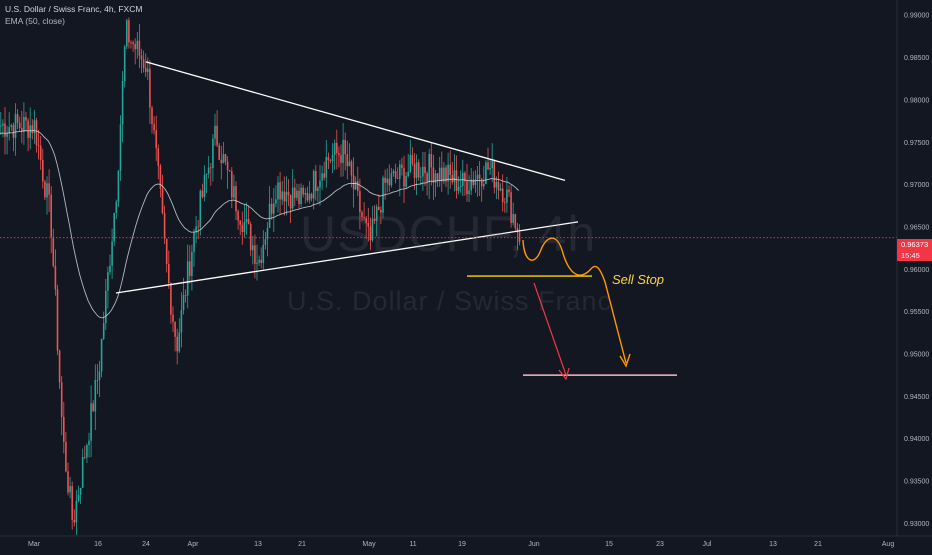  I want to click on x-tick-label: May, so click(369, 544).